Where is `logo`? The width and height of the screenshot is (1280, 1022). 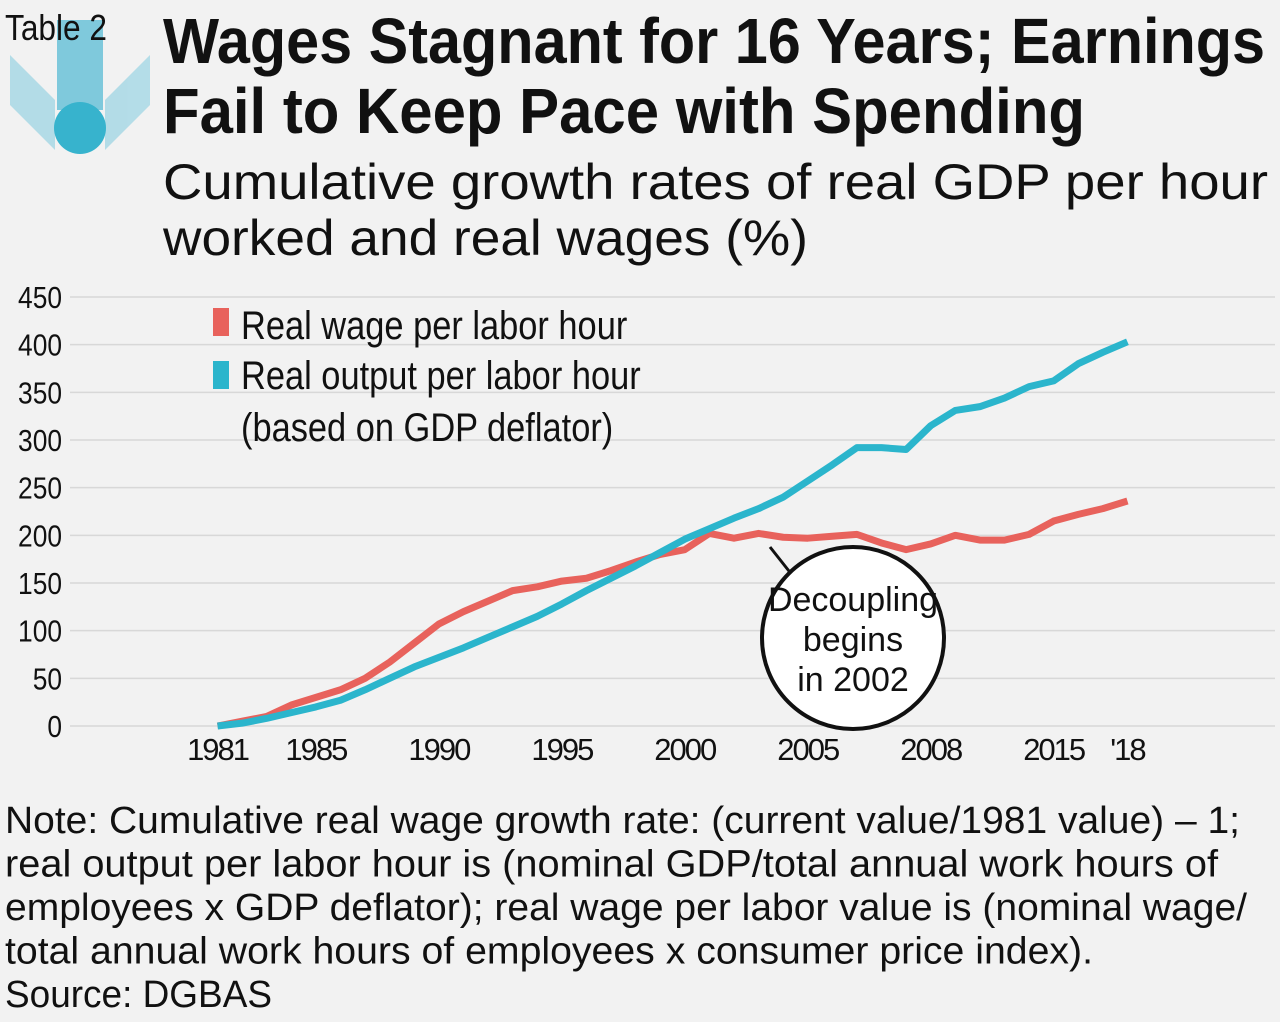
logo is located at coordinates (80, 87).